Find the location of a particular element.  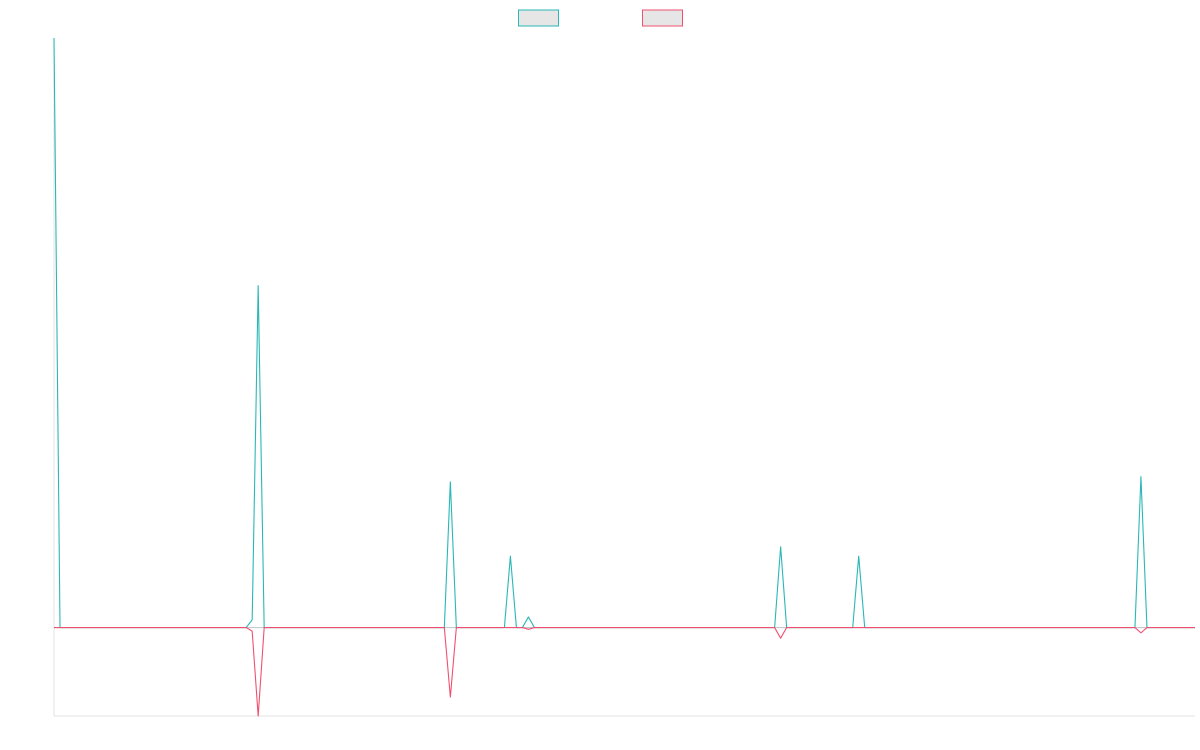

legend is located at coordinates (600, 18).